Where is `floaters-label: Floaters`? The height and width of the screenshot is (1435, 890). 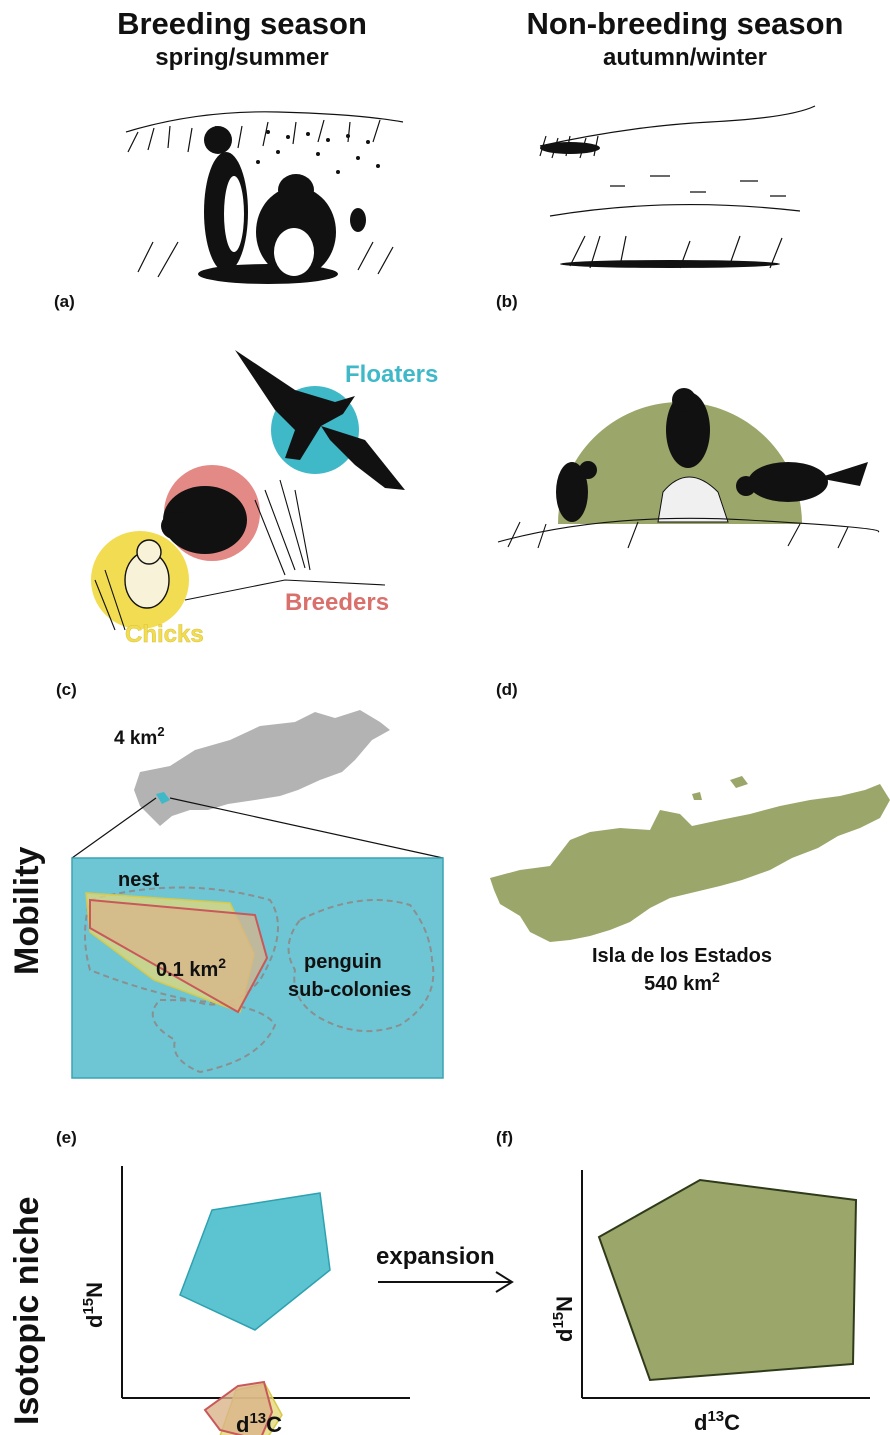
floaters-label: Floaters is located at coordinates (391, 374).